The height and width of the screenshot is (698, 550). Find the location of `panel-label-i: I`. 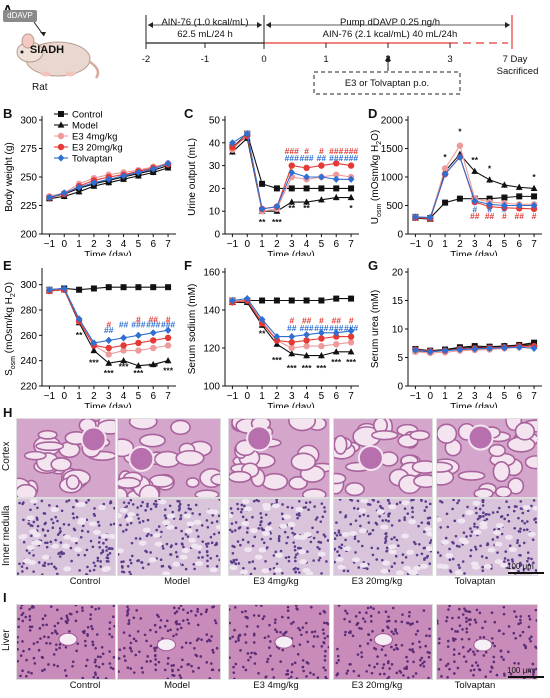

panel-label-i: I is located at coordinates (5, 597).